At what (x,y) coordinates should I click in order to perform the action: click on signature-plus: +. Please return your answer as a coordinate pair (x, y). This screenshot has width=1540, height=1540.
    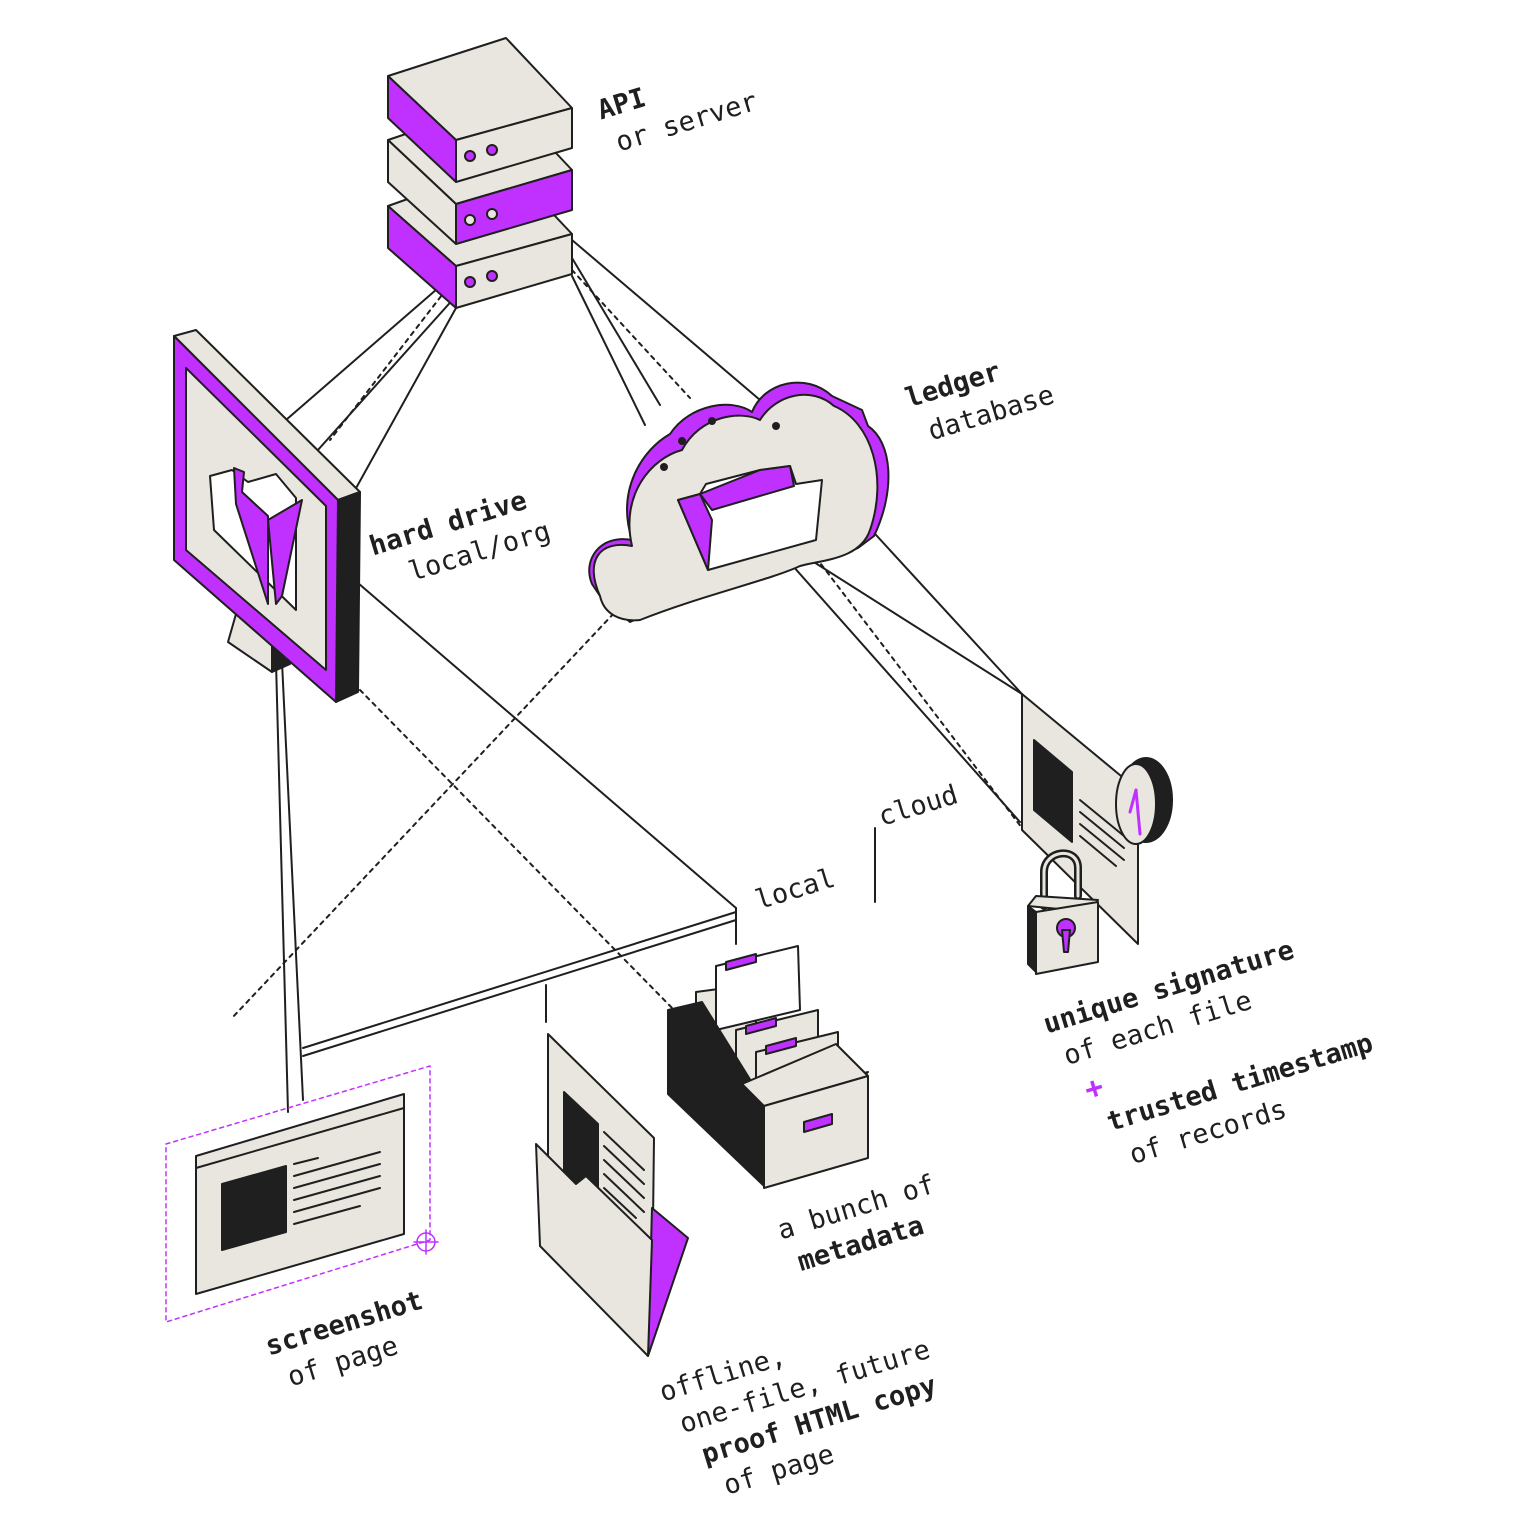
    Looking at the image, I should click on (1094, 1088).